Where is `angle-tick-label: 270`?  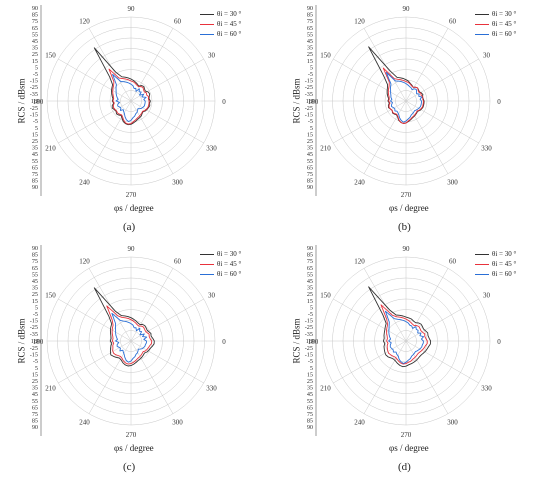 angle-tick-label: 270 is located at coordinates (131, 435).